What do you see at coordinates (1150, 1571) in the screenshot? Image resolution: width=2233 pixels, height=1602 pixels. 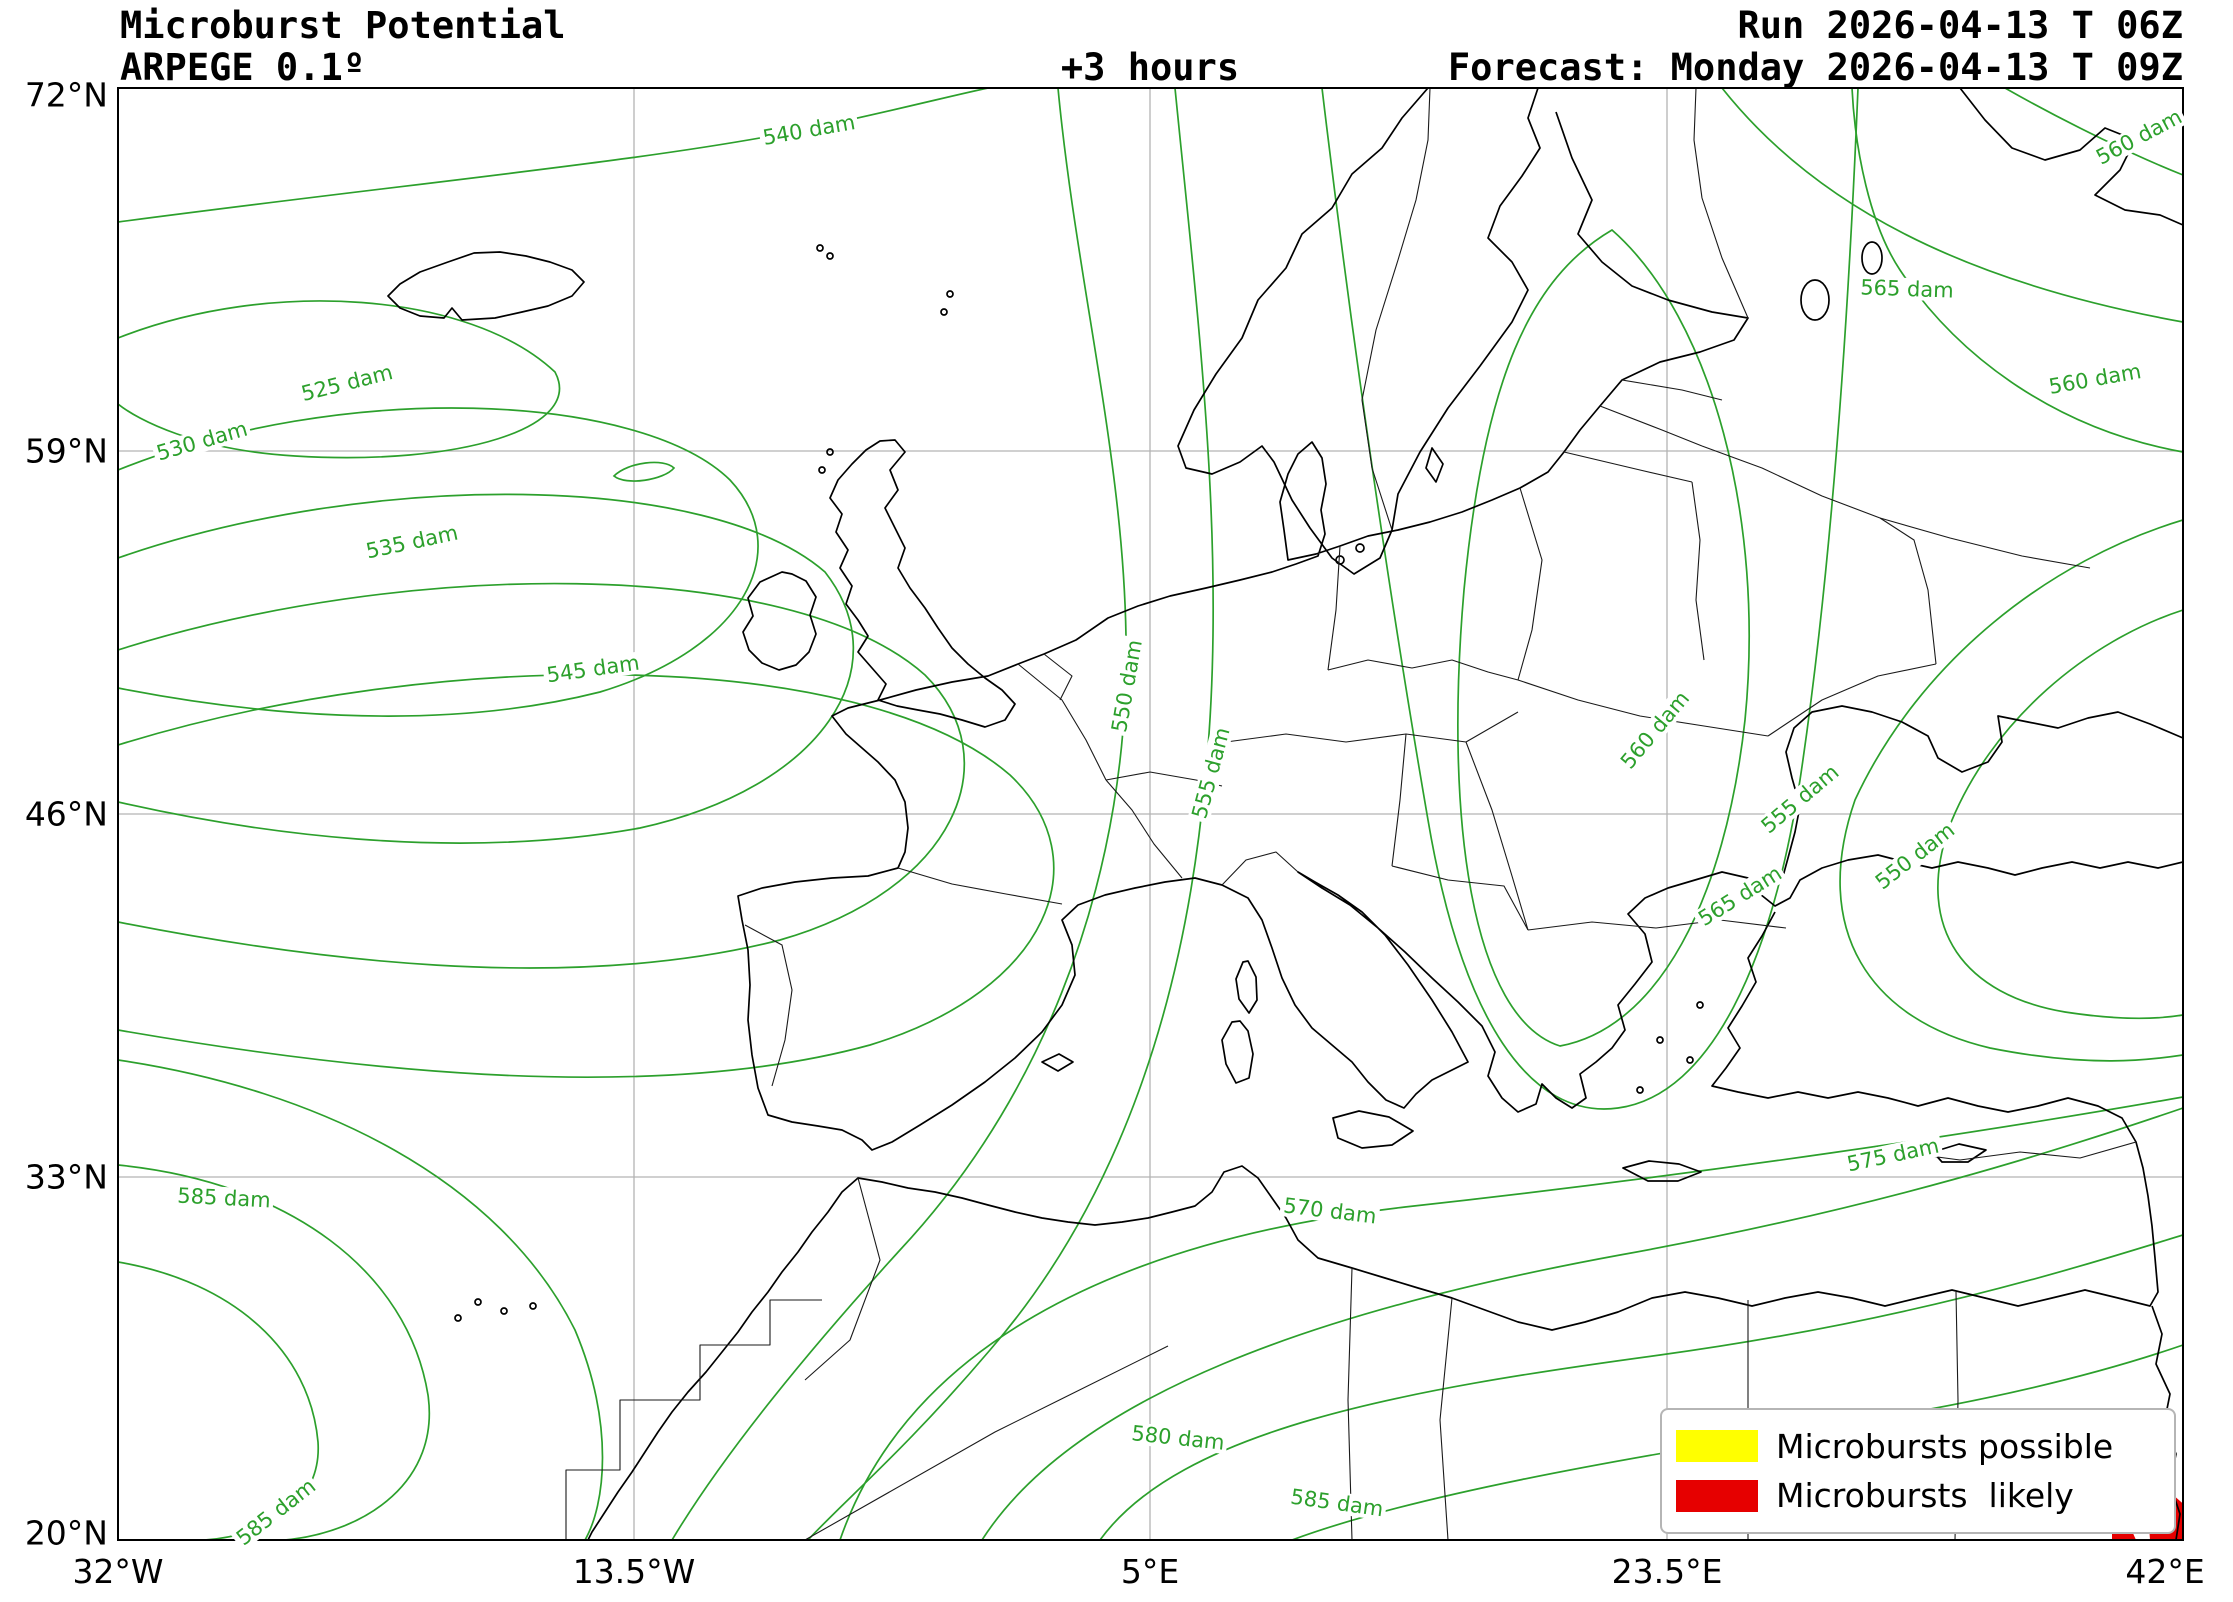 I see `lon-tick-5e: 5°E` at bounding box center [1150, 1571].